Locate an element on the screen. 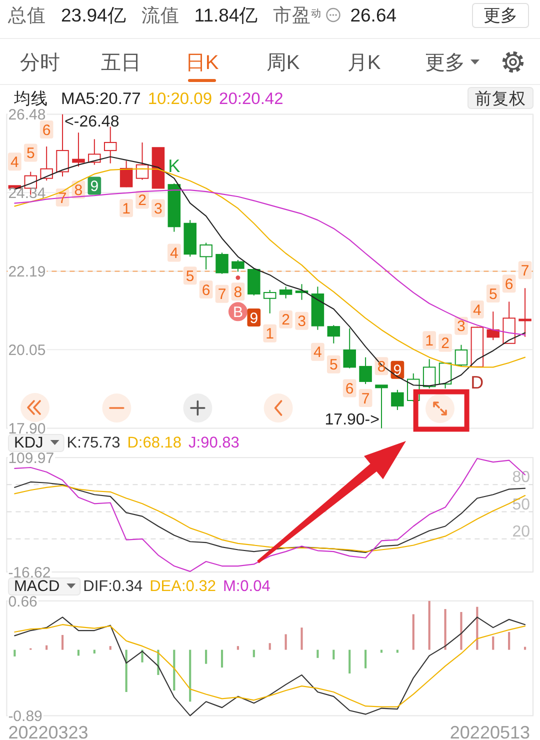 Image resolution: width=540 pixels, height=740 pixels. text: 前复权 is located at coordinates (500, 99).